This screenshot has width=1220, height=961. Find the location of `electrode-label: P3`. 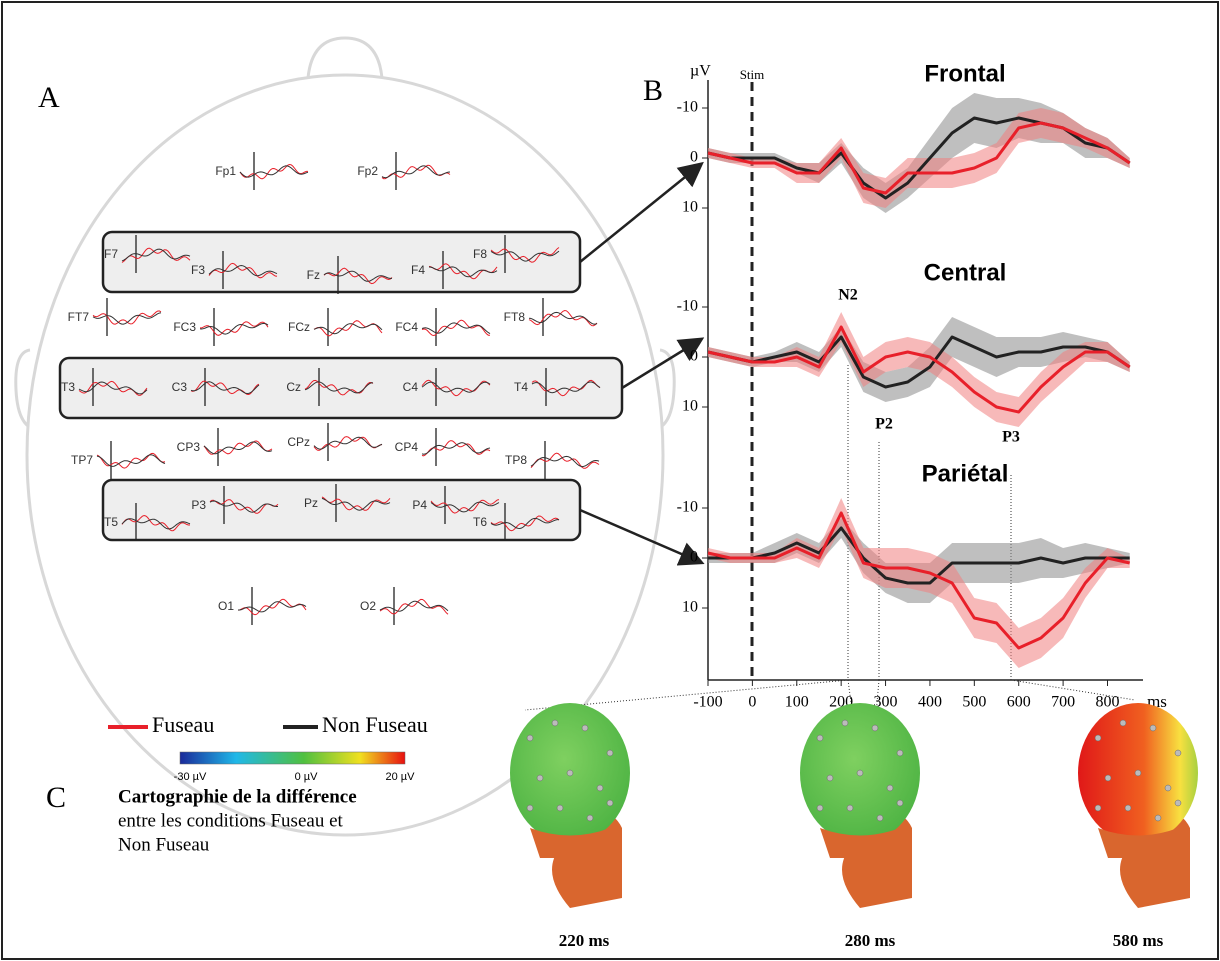

electrode-label: P3 is located at coordinates (198, 505).